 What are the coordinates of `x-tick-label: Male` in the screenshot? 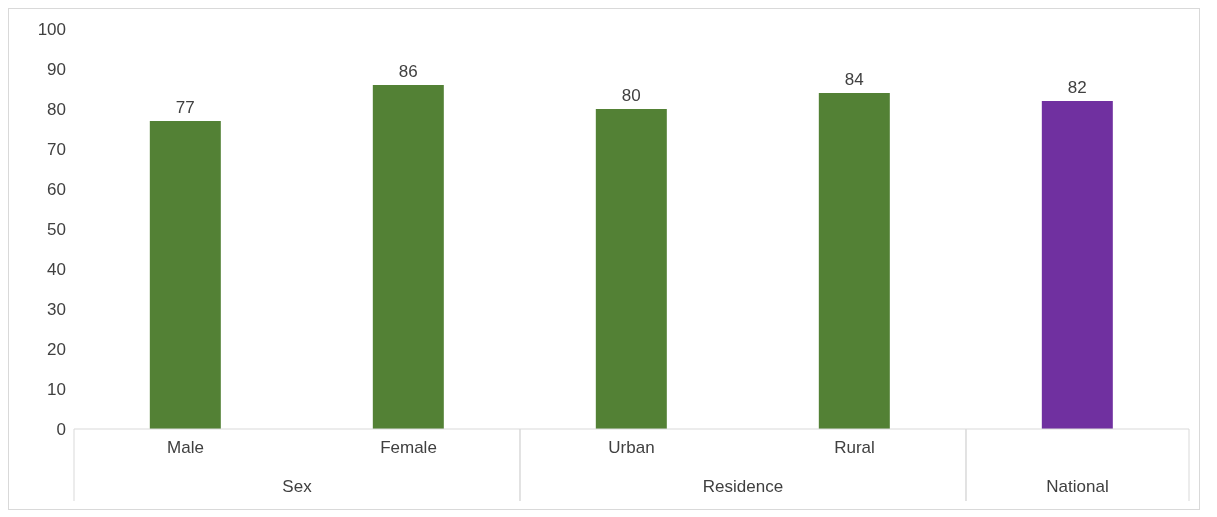 It's located at (185, 448).